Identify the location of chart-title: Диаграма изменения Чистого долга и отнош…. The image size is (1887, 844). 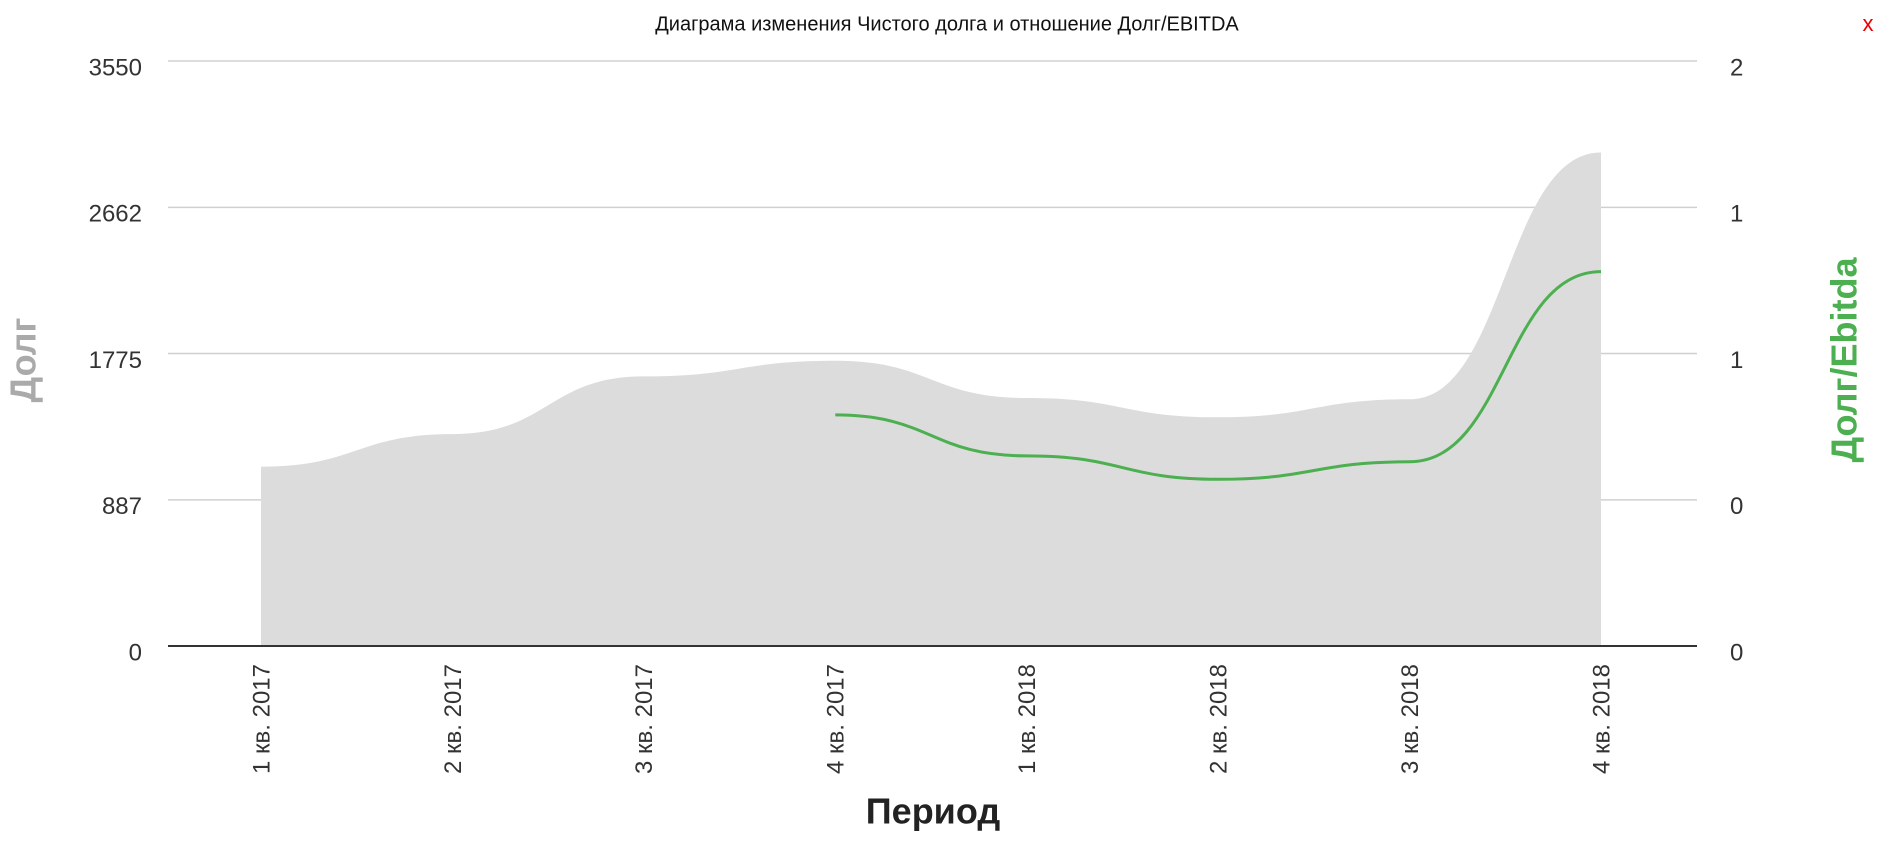
(947, 24).